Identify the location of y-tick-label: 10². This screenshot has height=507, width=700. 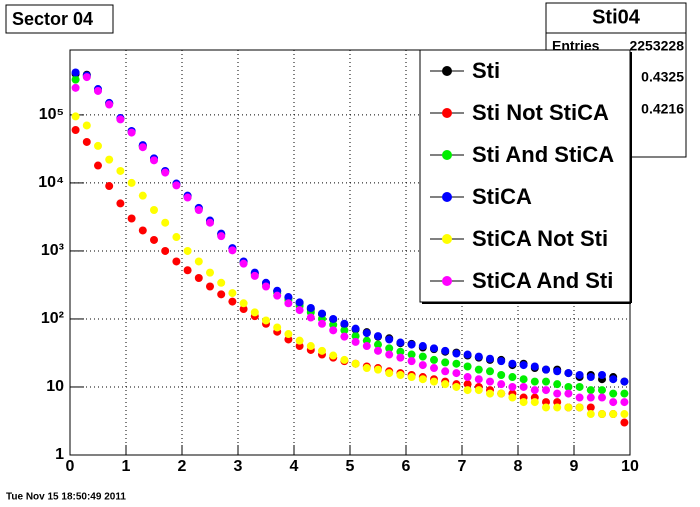
(52, 318).